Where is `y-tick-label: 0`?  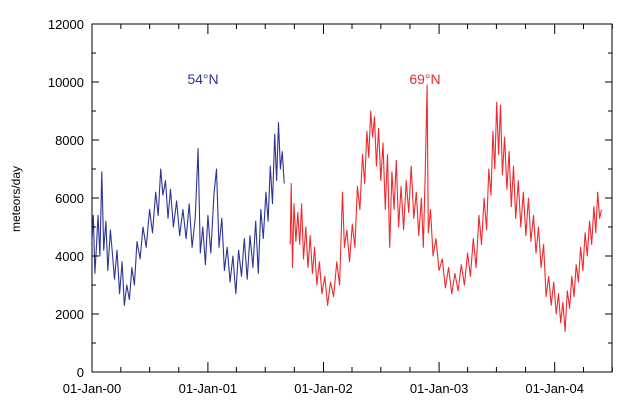
y-tick-label: 0 is located at coordinates (80, 372).